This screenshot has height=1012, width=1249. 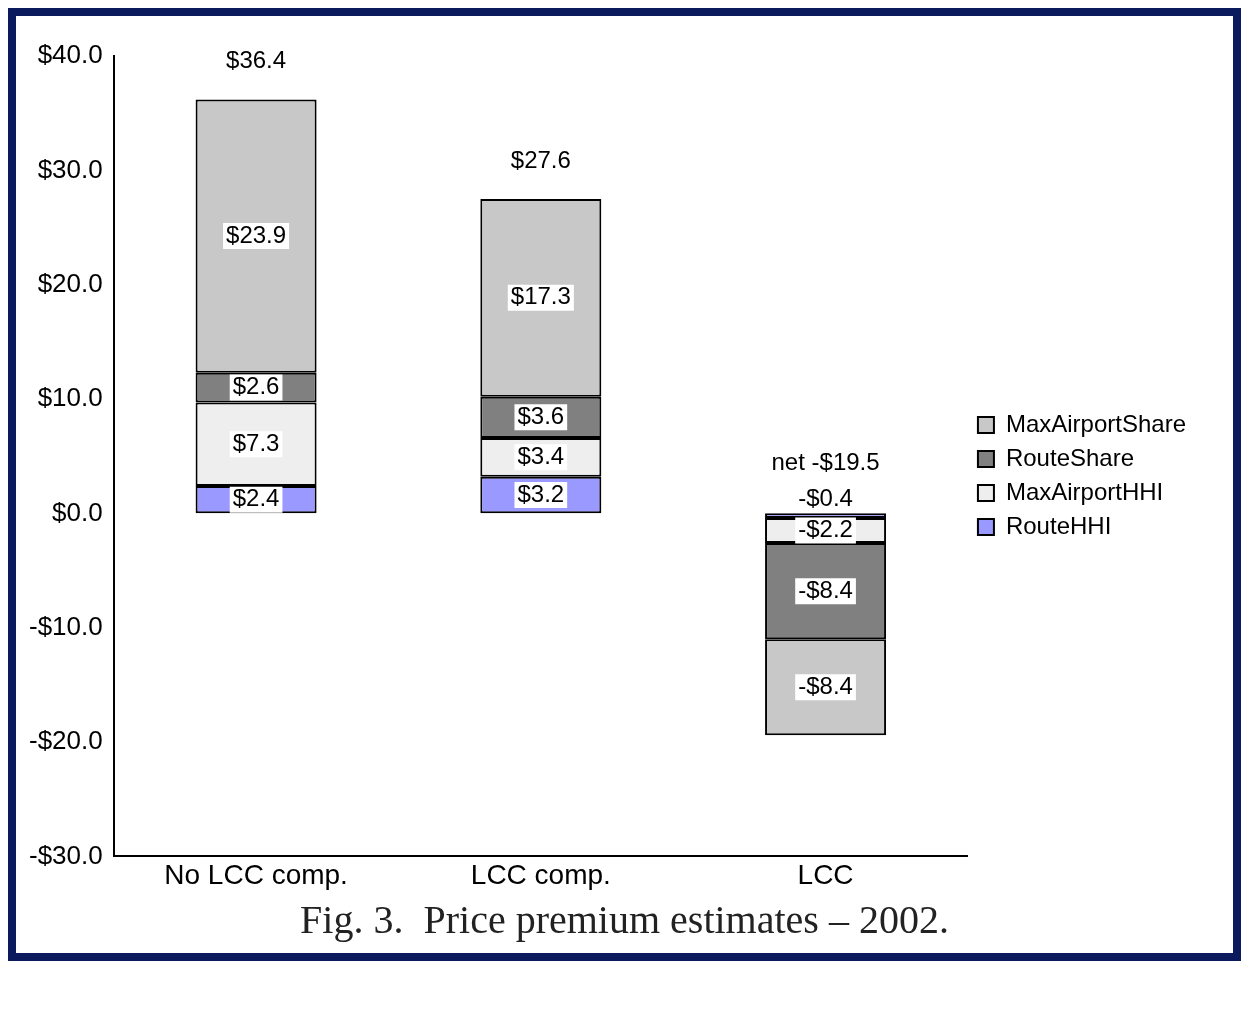 What do you see at coordinates (70, 168) in the screenshot?
I see `y-tick-label: $30.0` at bounding box center [70, 168].